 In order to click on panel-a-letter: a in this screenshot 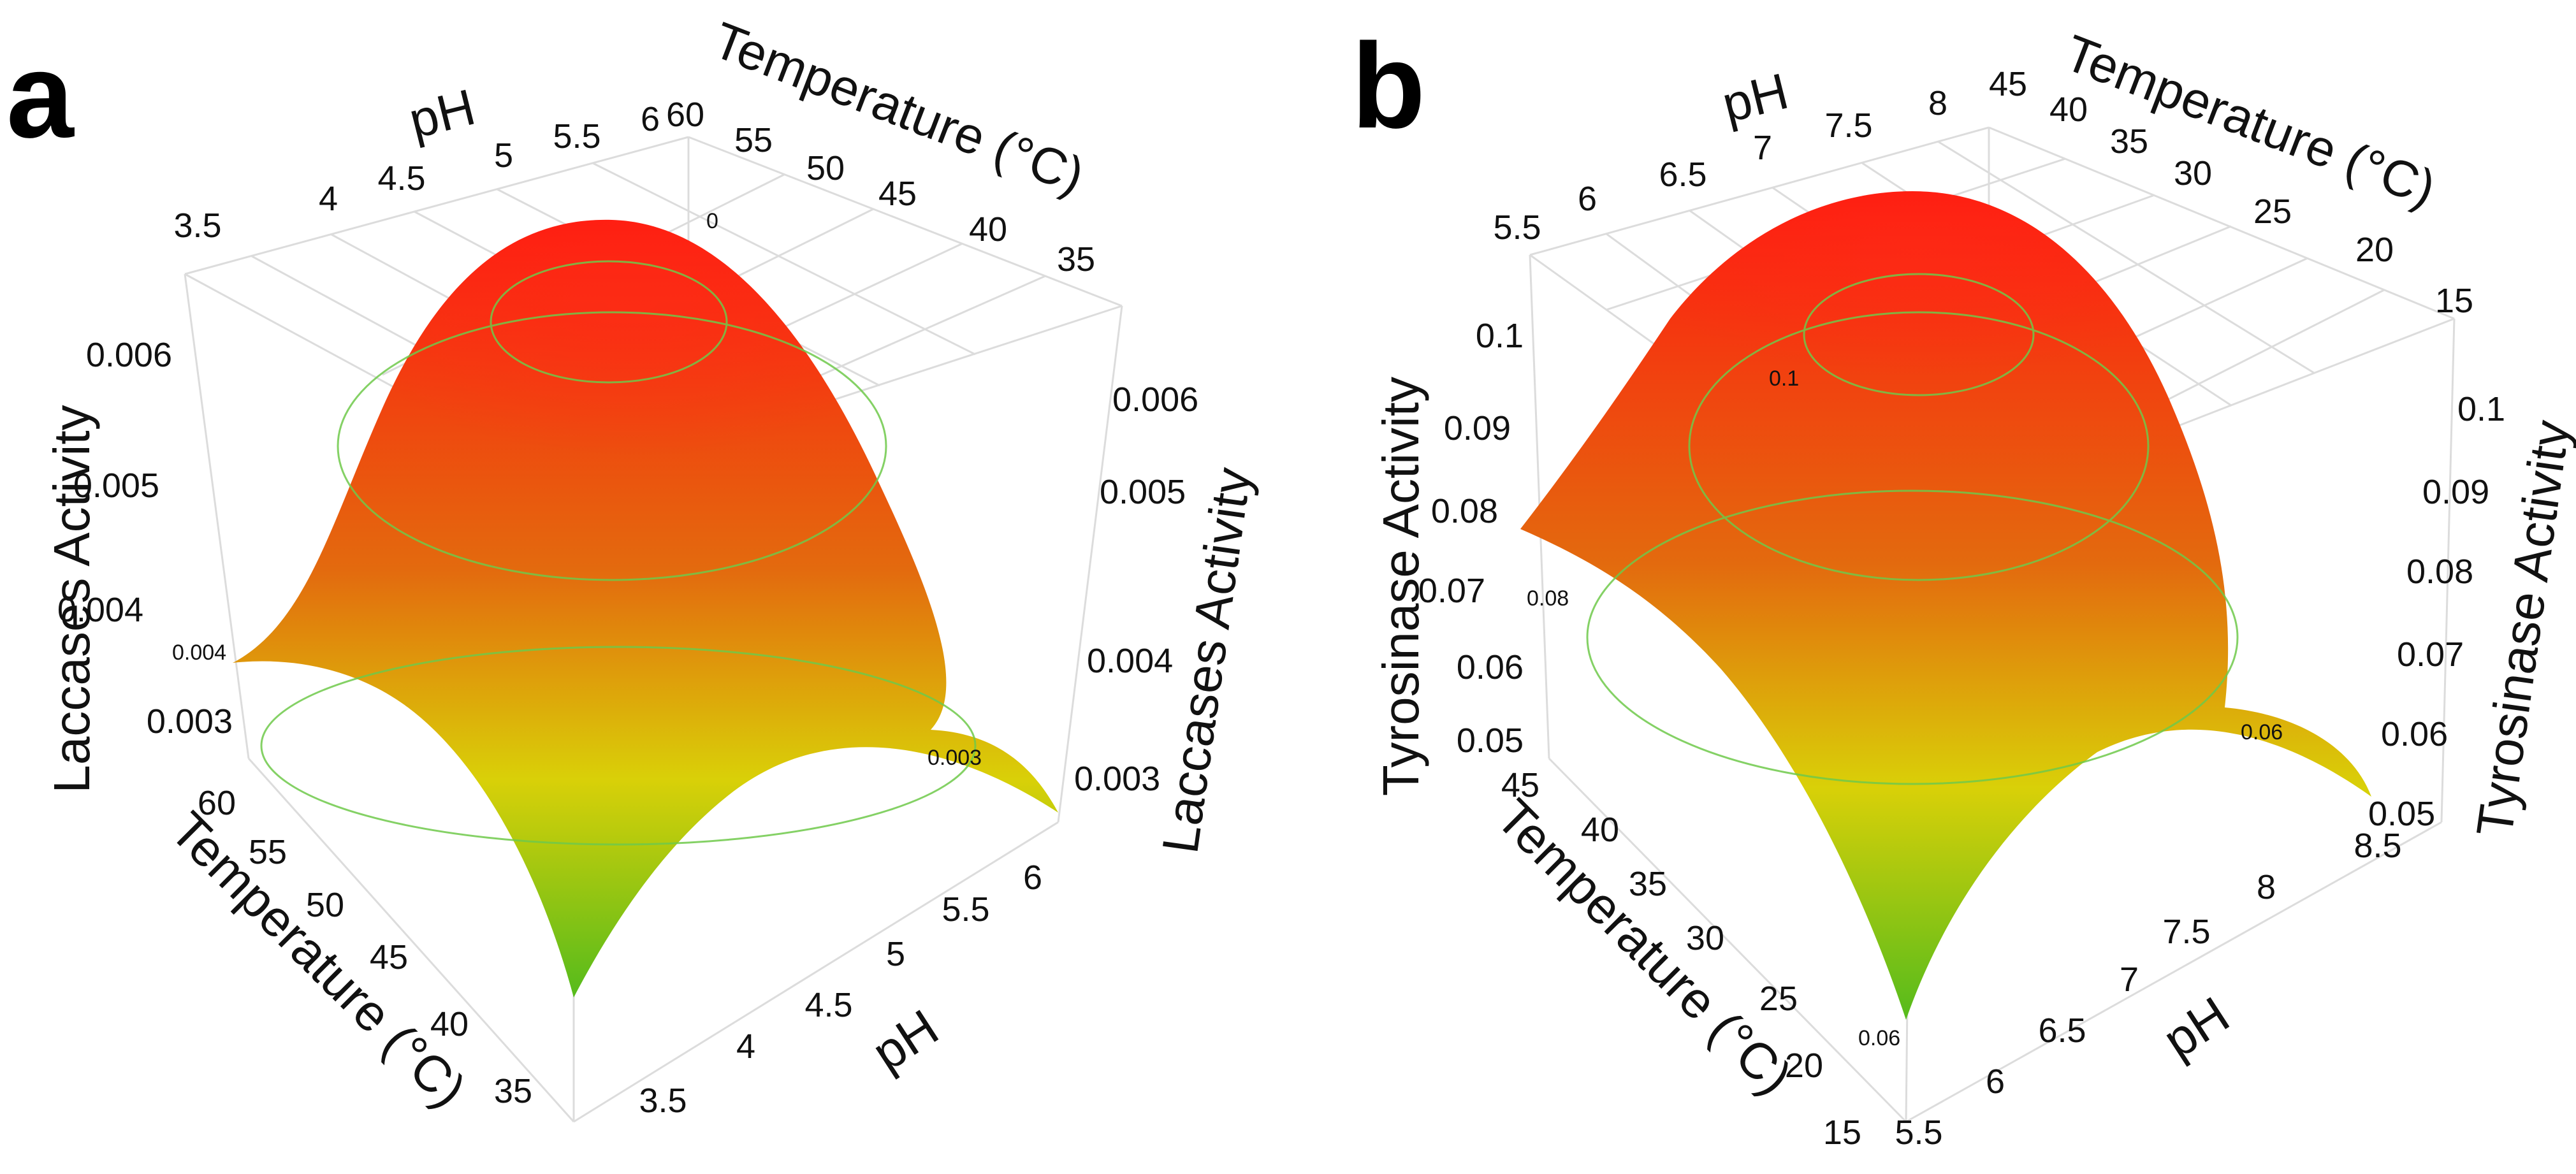, I will do `click(40, 95)`.